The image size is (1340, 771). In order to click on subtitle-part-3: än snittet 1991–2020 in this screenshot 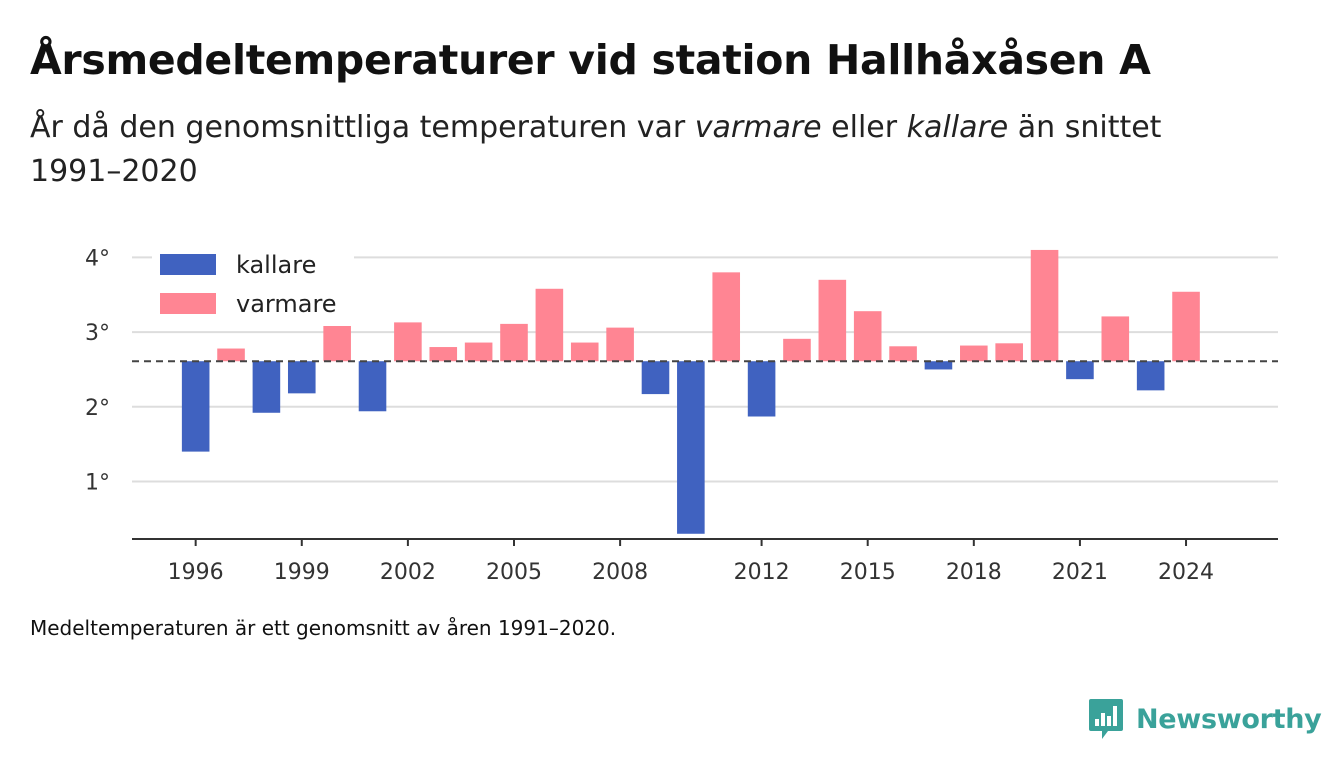, I will do `click(596, 149)`.